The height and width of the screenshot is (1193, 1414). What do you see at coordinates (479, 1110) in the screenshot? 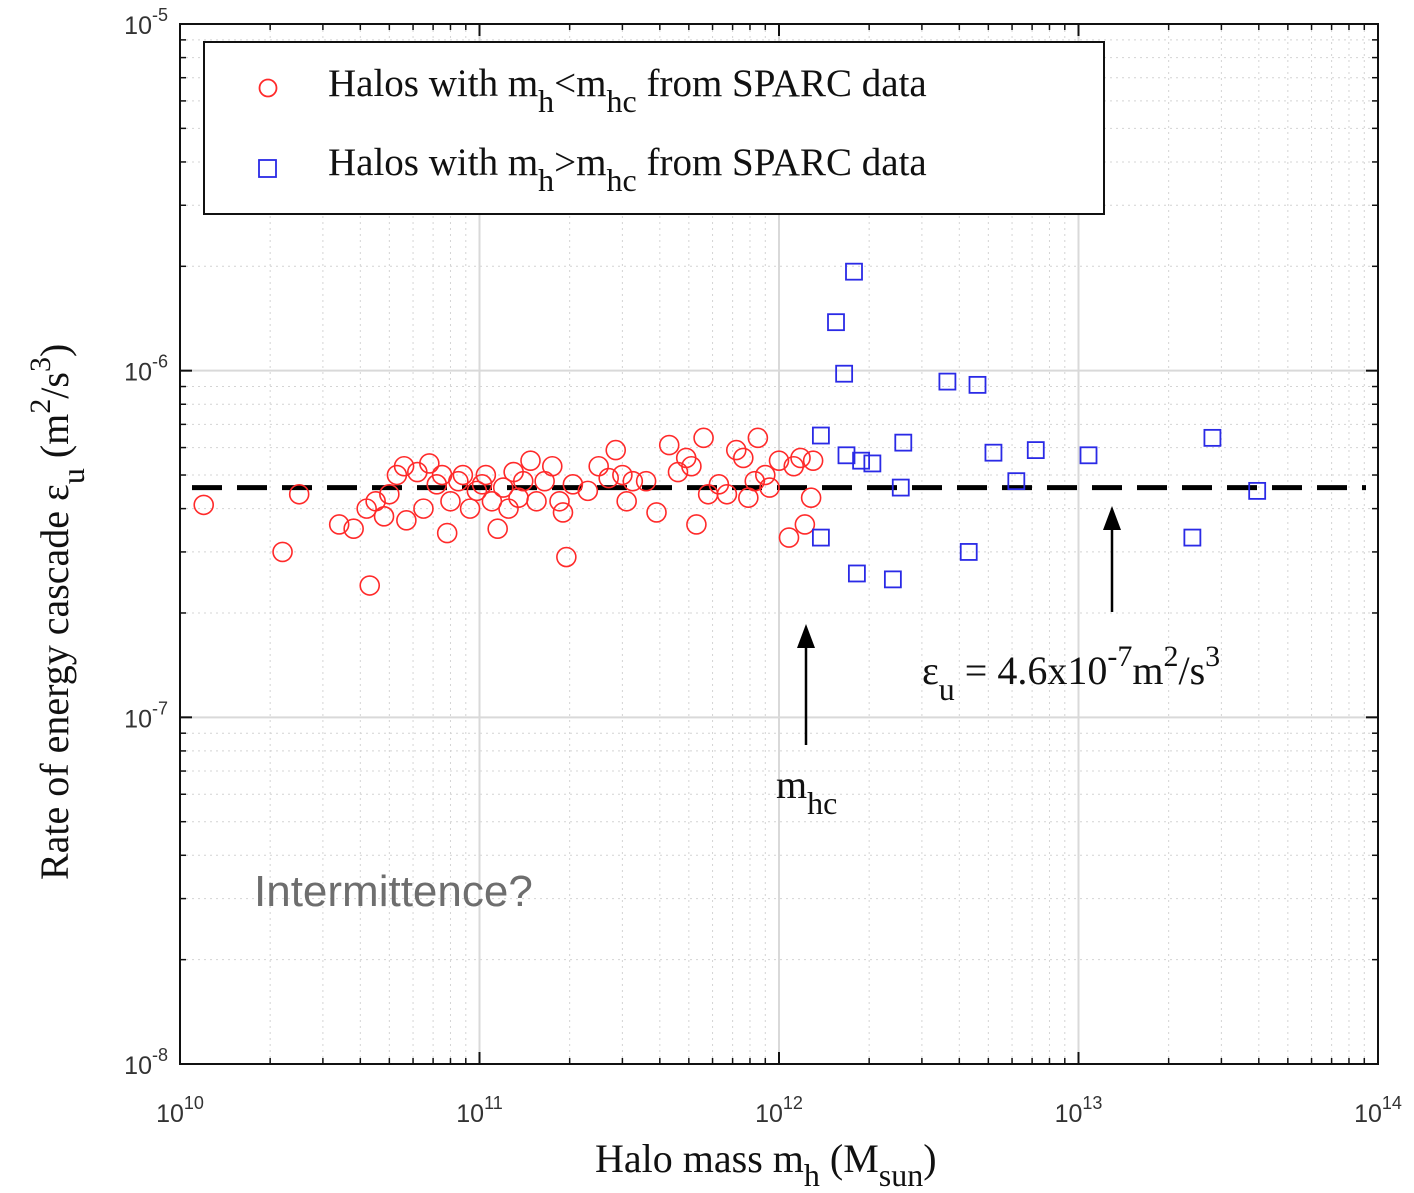
I see `x-tick-label: 1011` at bounding box center [479, 1110].